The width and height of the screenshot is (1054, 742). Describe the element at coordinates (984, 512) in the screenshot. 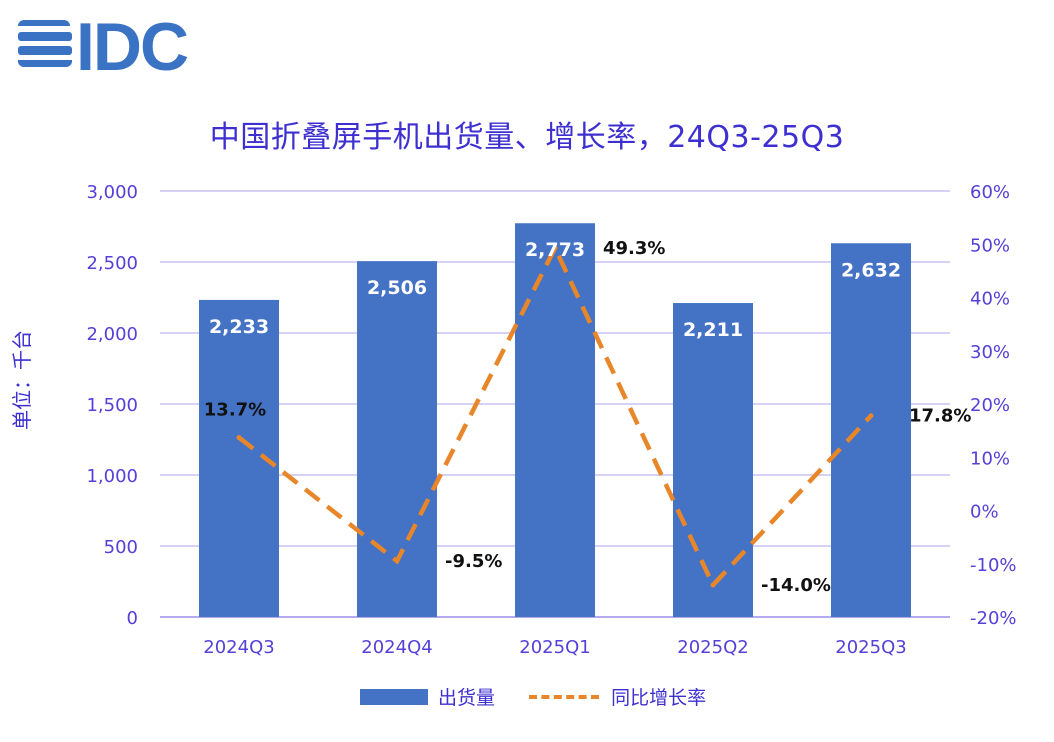

I see `y-right-tick-label: 0%` at that location.